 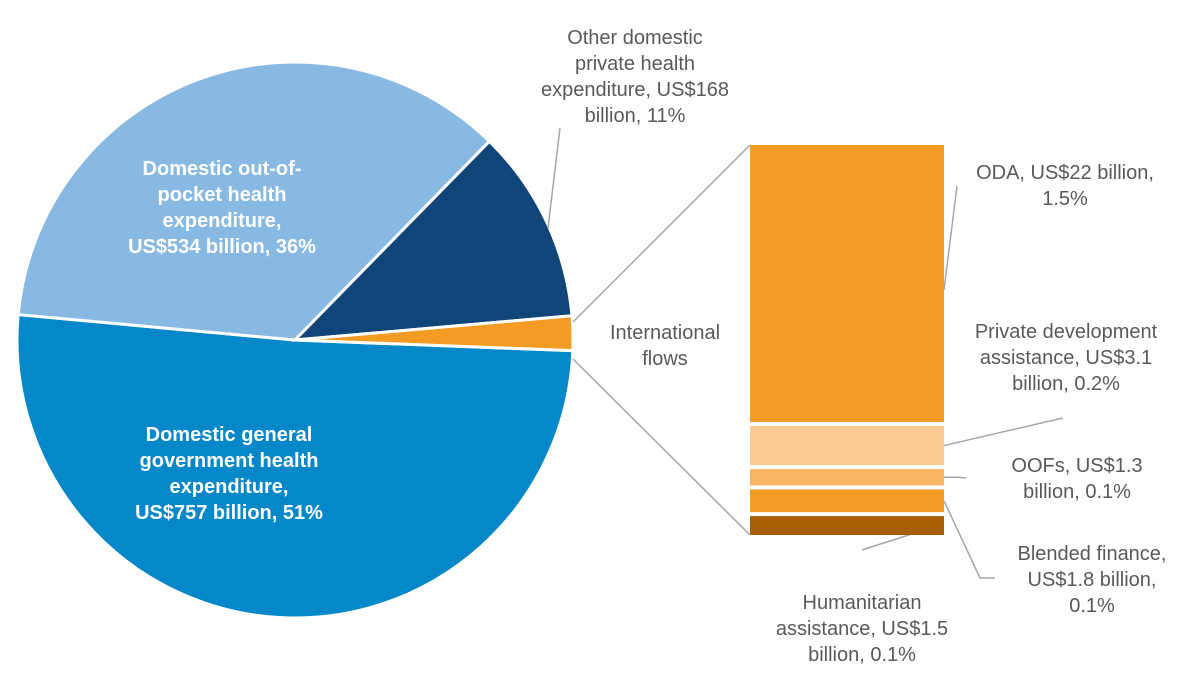 What do you see at coordinates (847, 284) in the screenshot?
I see `bar-segment-oda` at bounding box center [847, 284].